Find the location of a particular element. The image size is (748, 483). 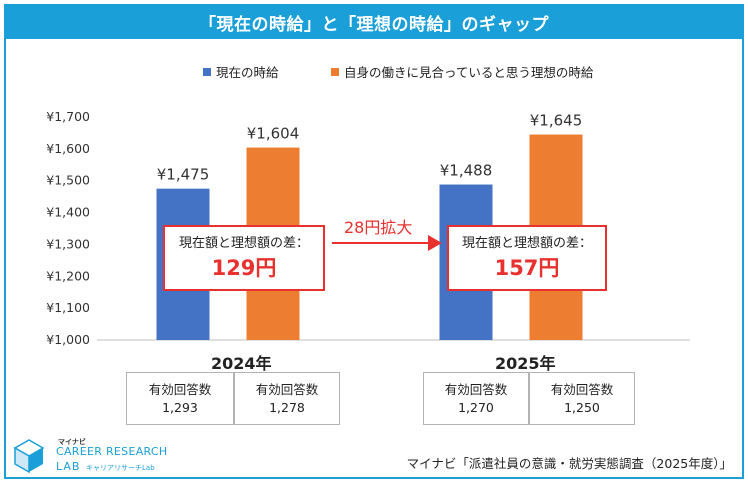

gap-callout-value: 157円 is located at coordinates (527, 268).